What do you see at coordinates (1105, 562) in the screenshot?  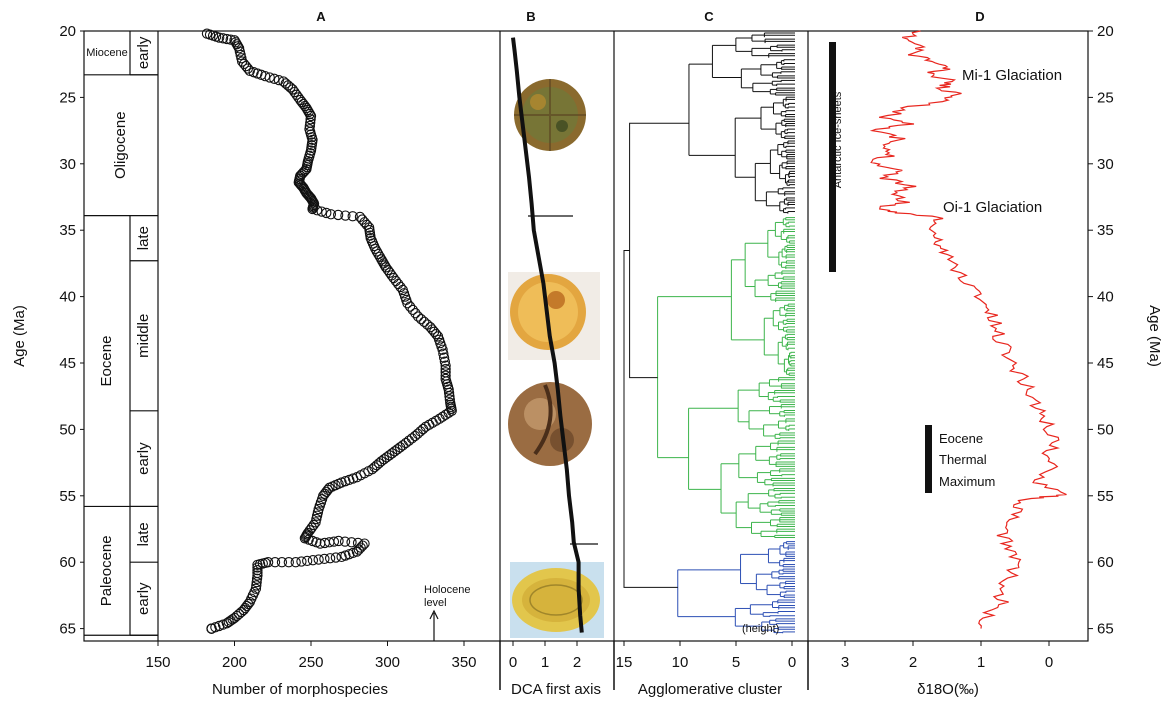 I see `right-age-tick-label: 60` at bounding box center [1105, 562].